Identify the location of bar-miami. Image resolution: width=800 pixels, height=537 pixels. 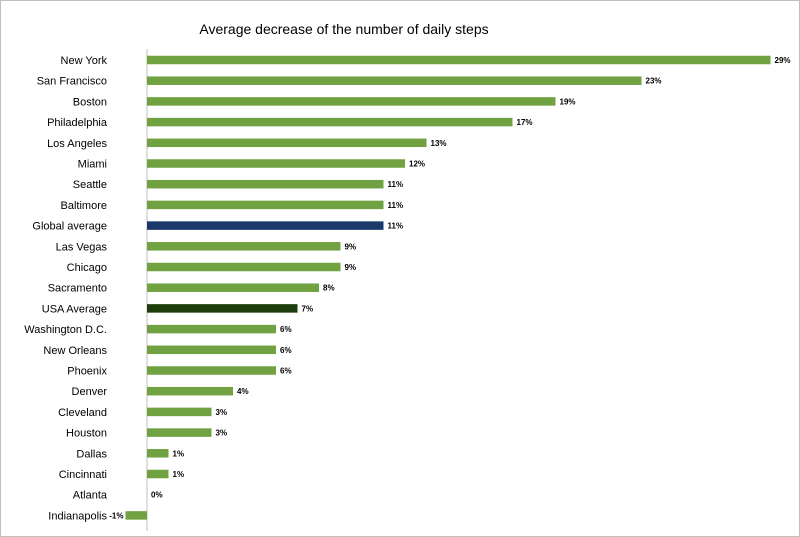
(276, 163).